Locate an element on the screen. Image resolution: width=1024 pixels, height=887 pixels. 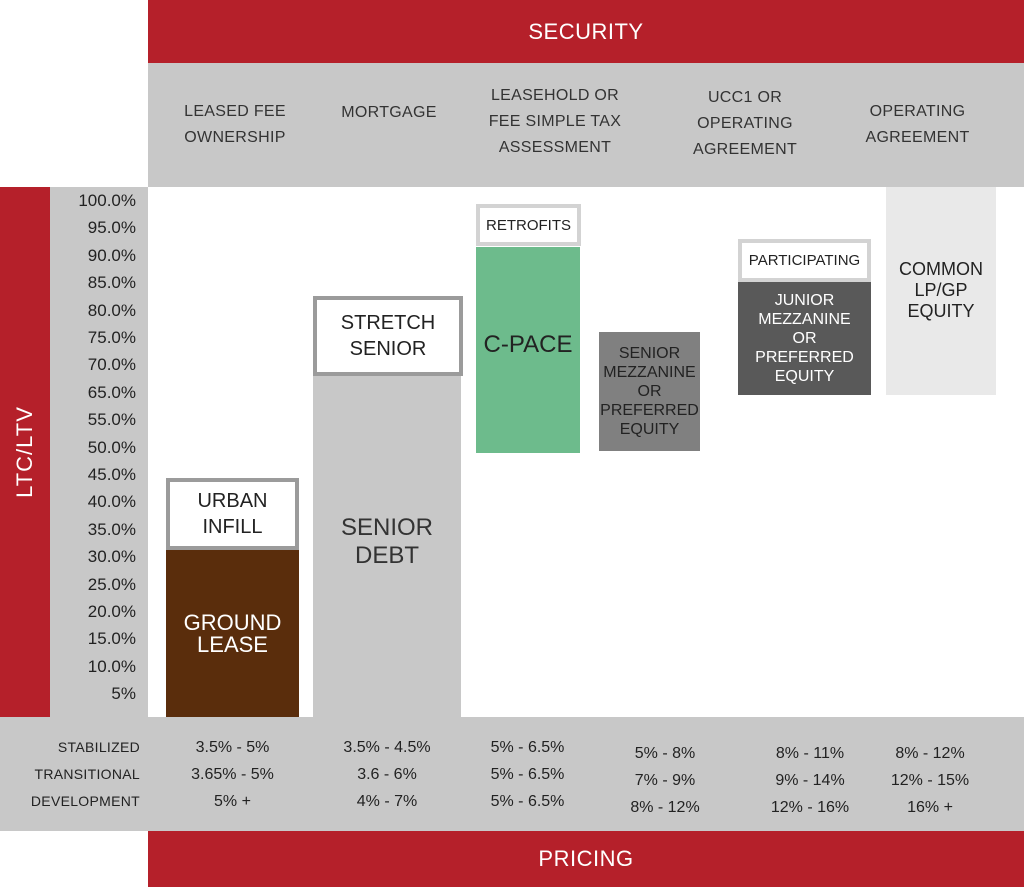
y-tick-label: 5% is located at coordinates (123, 694).